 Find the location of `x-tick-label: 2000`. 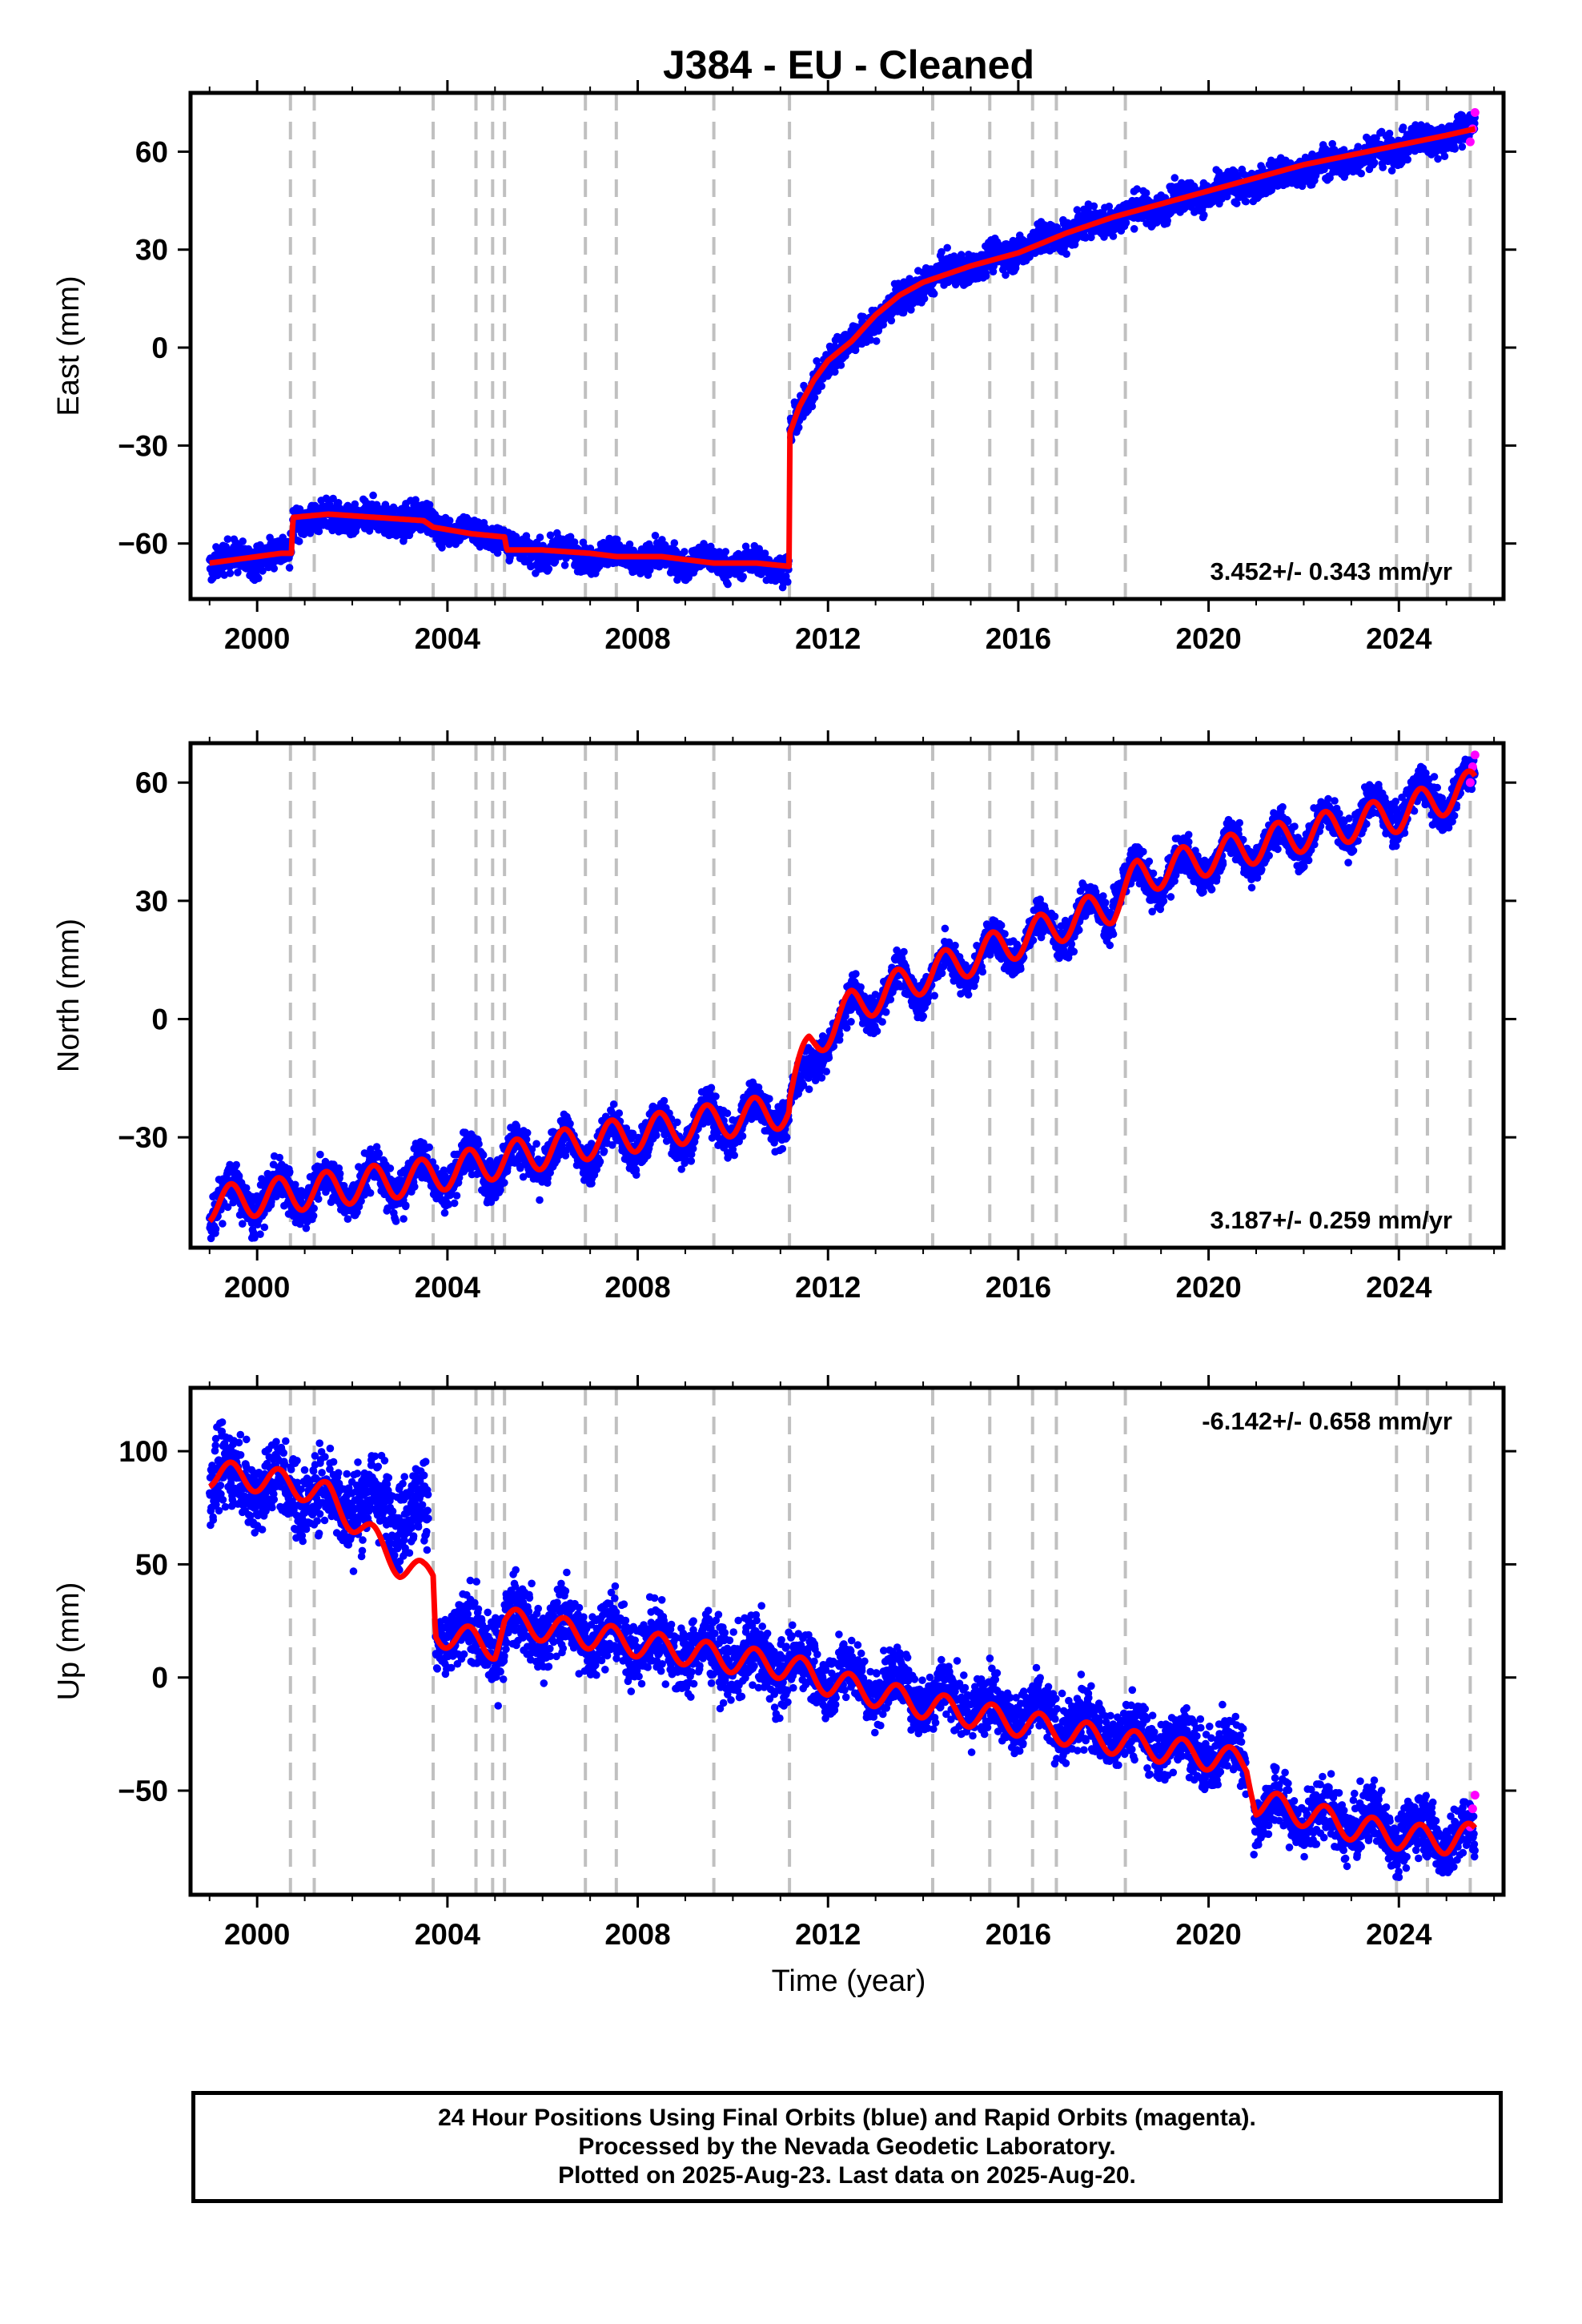

x-tick-label: 2000 is located at coordinates (257, 638).